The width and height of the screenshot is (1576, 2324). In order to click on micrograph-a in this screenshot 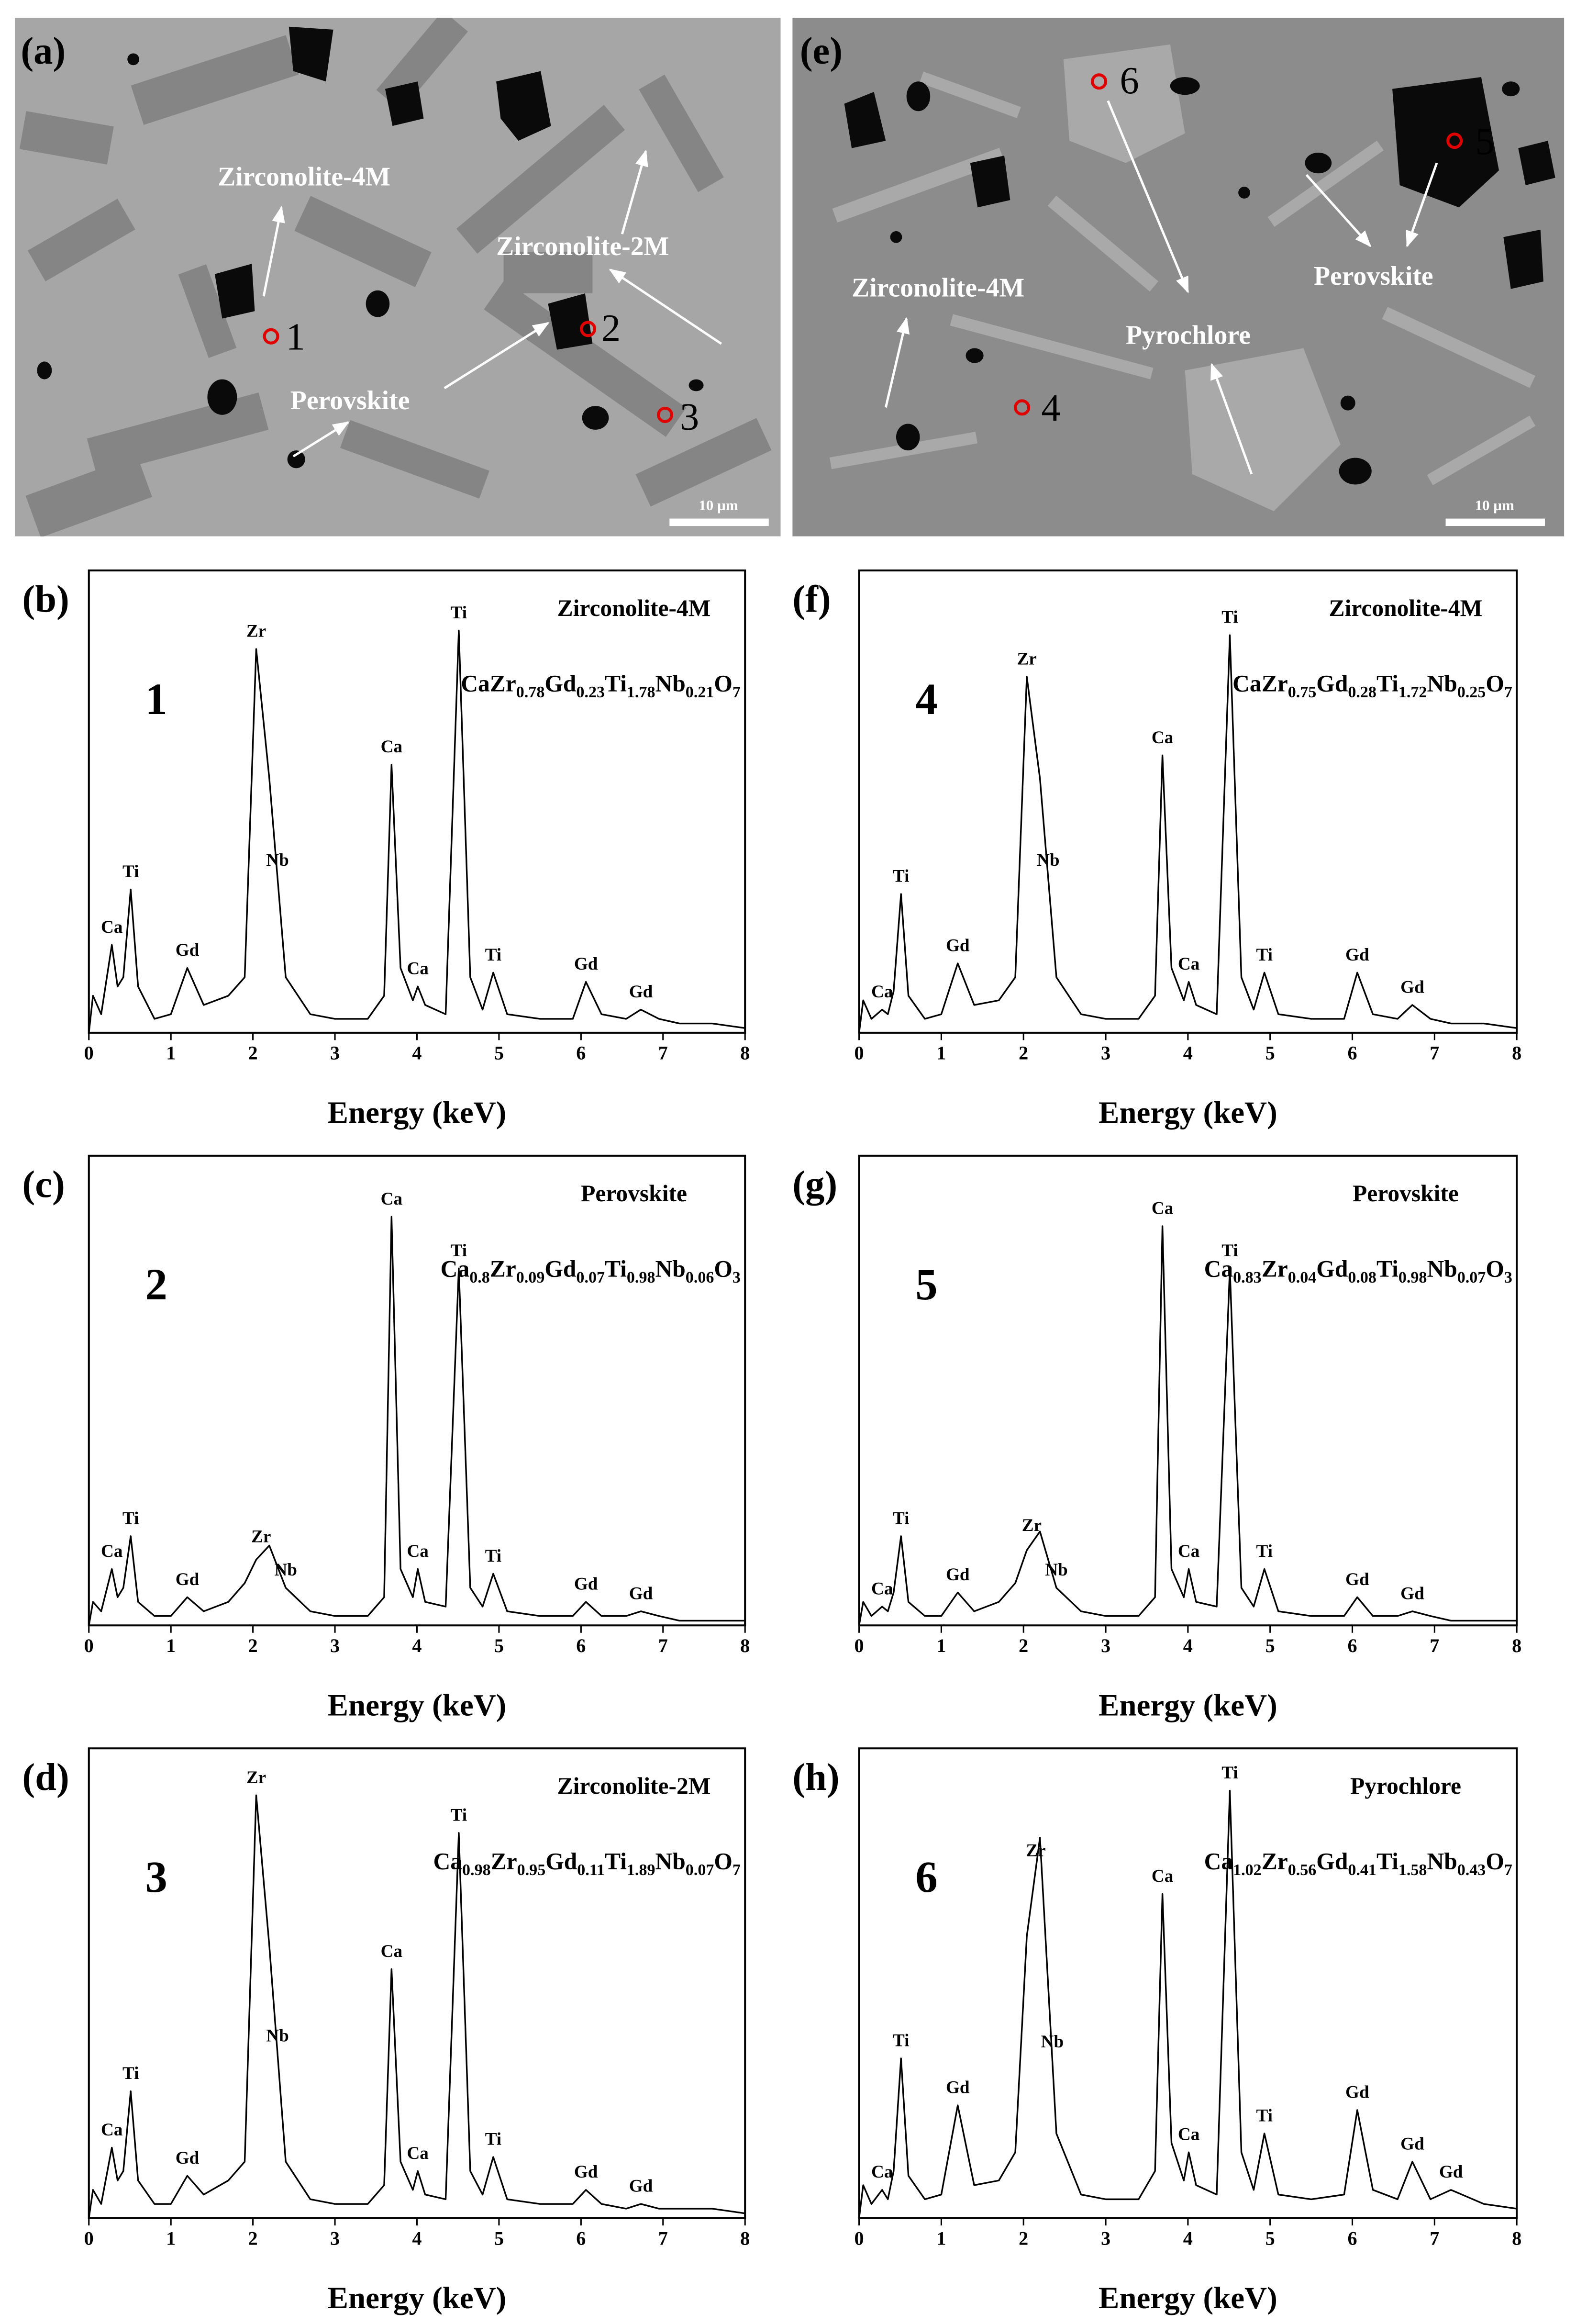, I will do `click(397, 277)`.